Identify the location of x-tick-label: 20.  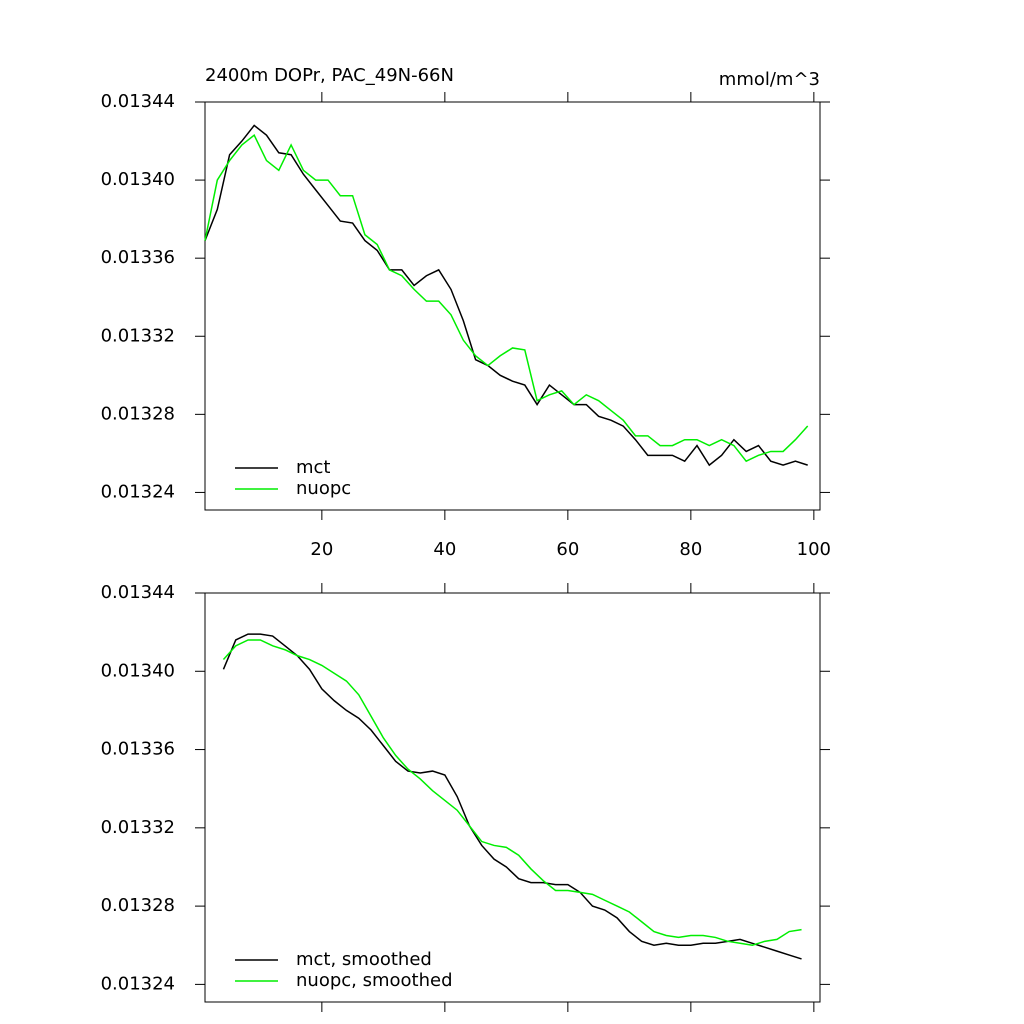
(321, 549).